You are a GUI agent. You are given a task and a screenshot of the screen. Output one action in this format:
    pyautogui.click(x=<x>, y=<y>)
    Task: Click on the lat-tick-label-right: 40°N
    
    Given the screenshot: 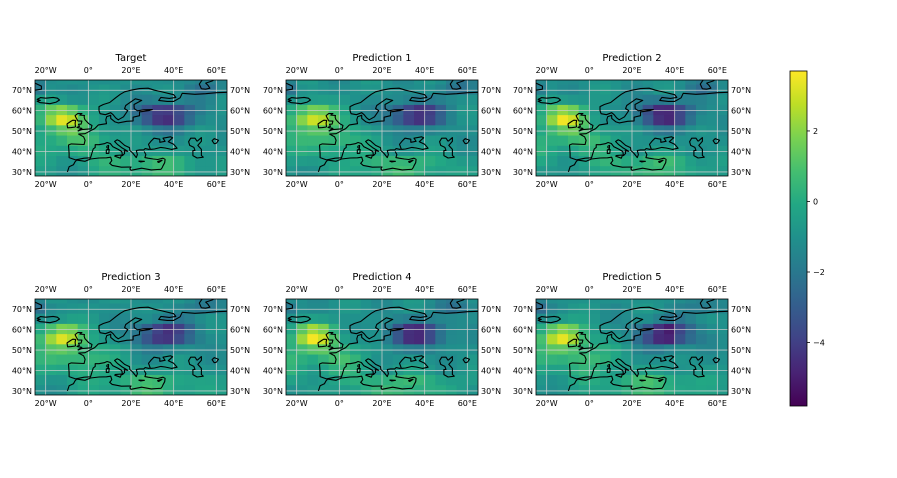 What is the action you would take?
    pyautogui.click(x=491, y=370)
    